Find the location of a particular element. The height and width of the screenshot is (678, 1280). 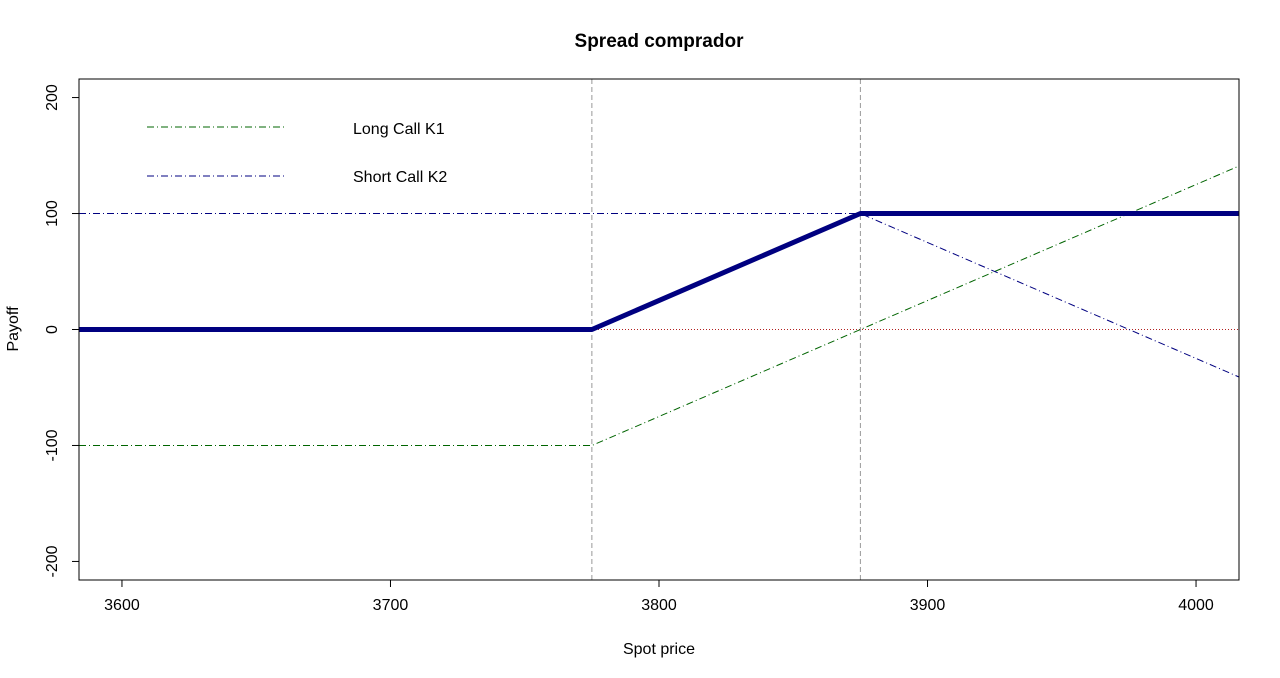

x-tick-label: 4000 is located at coordinates (1196, 605).